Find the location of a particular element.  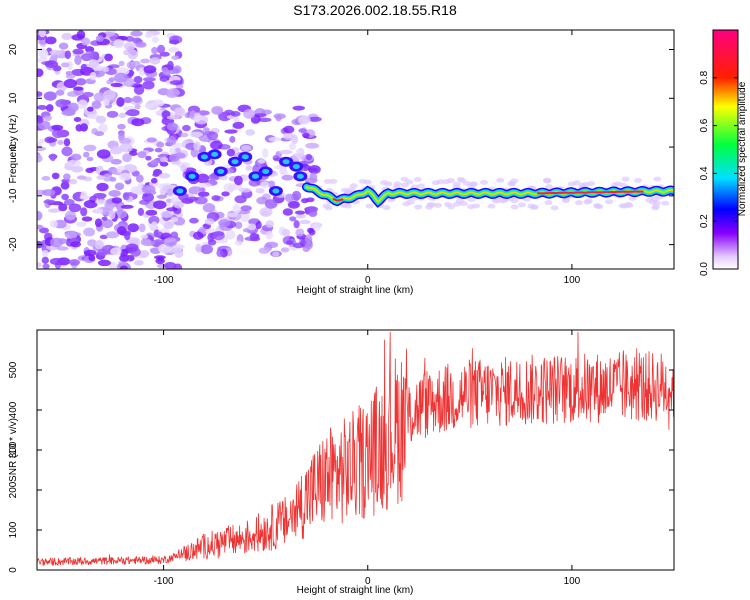

colorbar-label: Normalized spectral amplitude is located at coordinates (742, 148).